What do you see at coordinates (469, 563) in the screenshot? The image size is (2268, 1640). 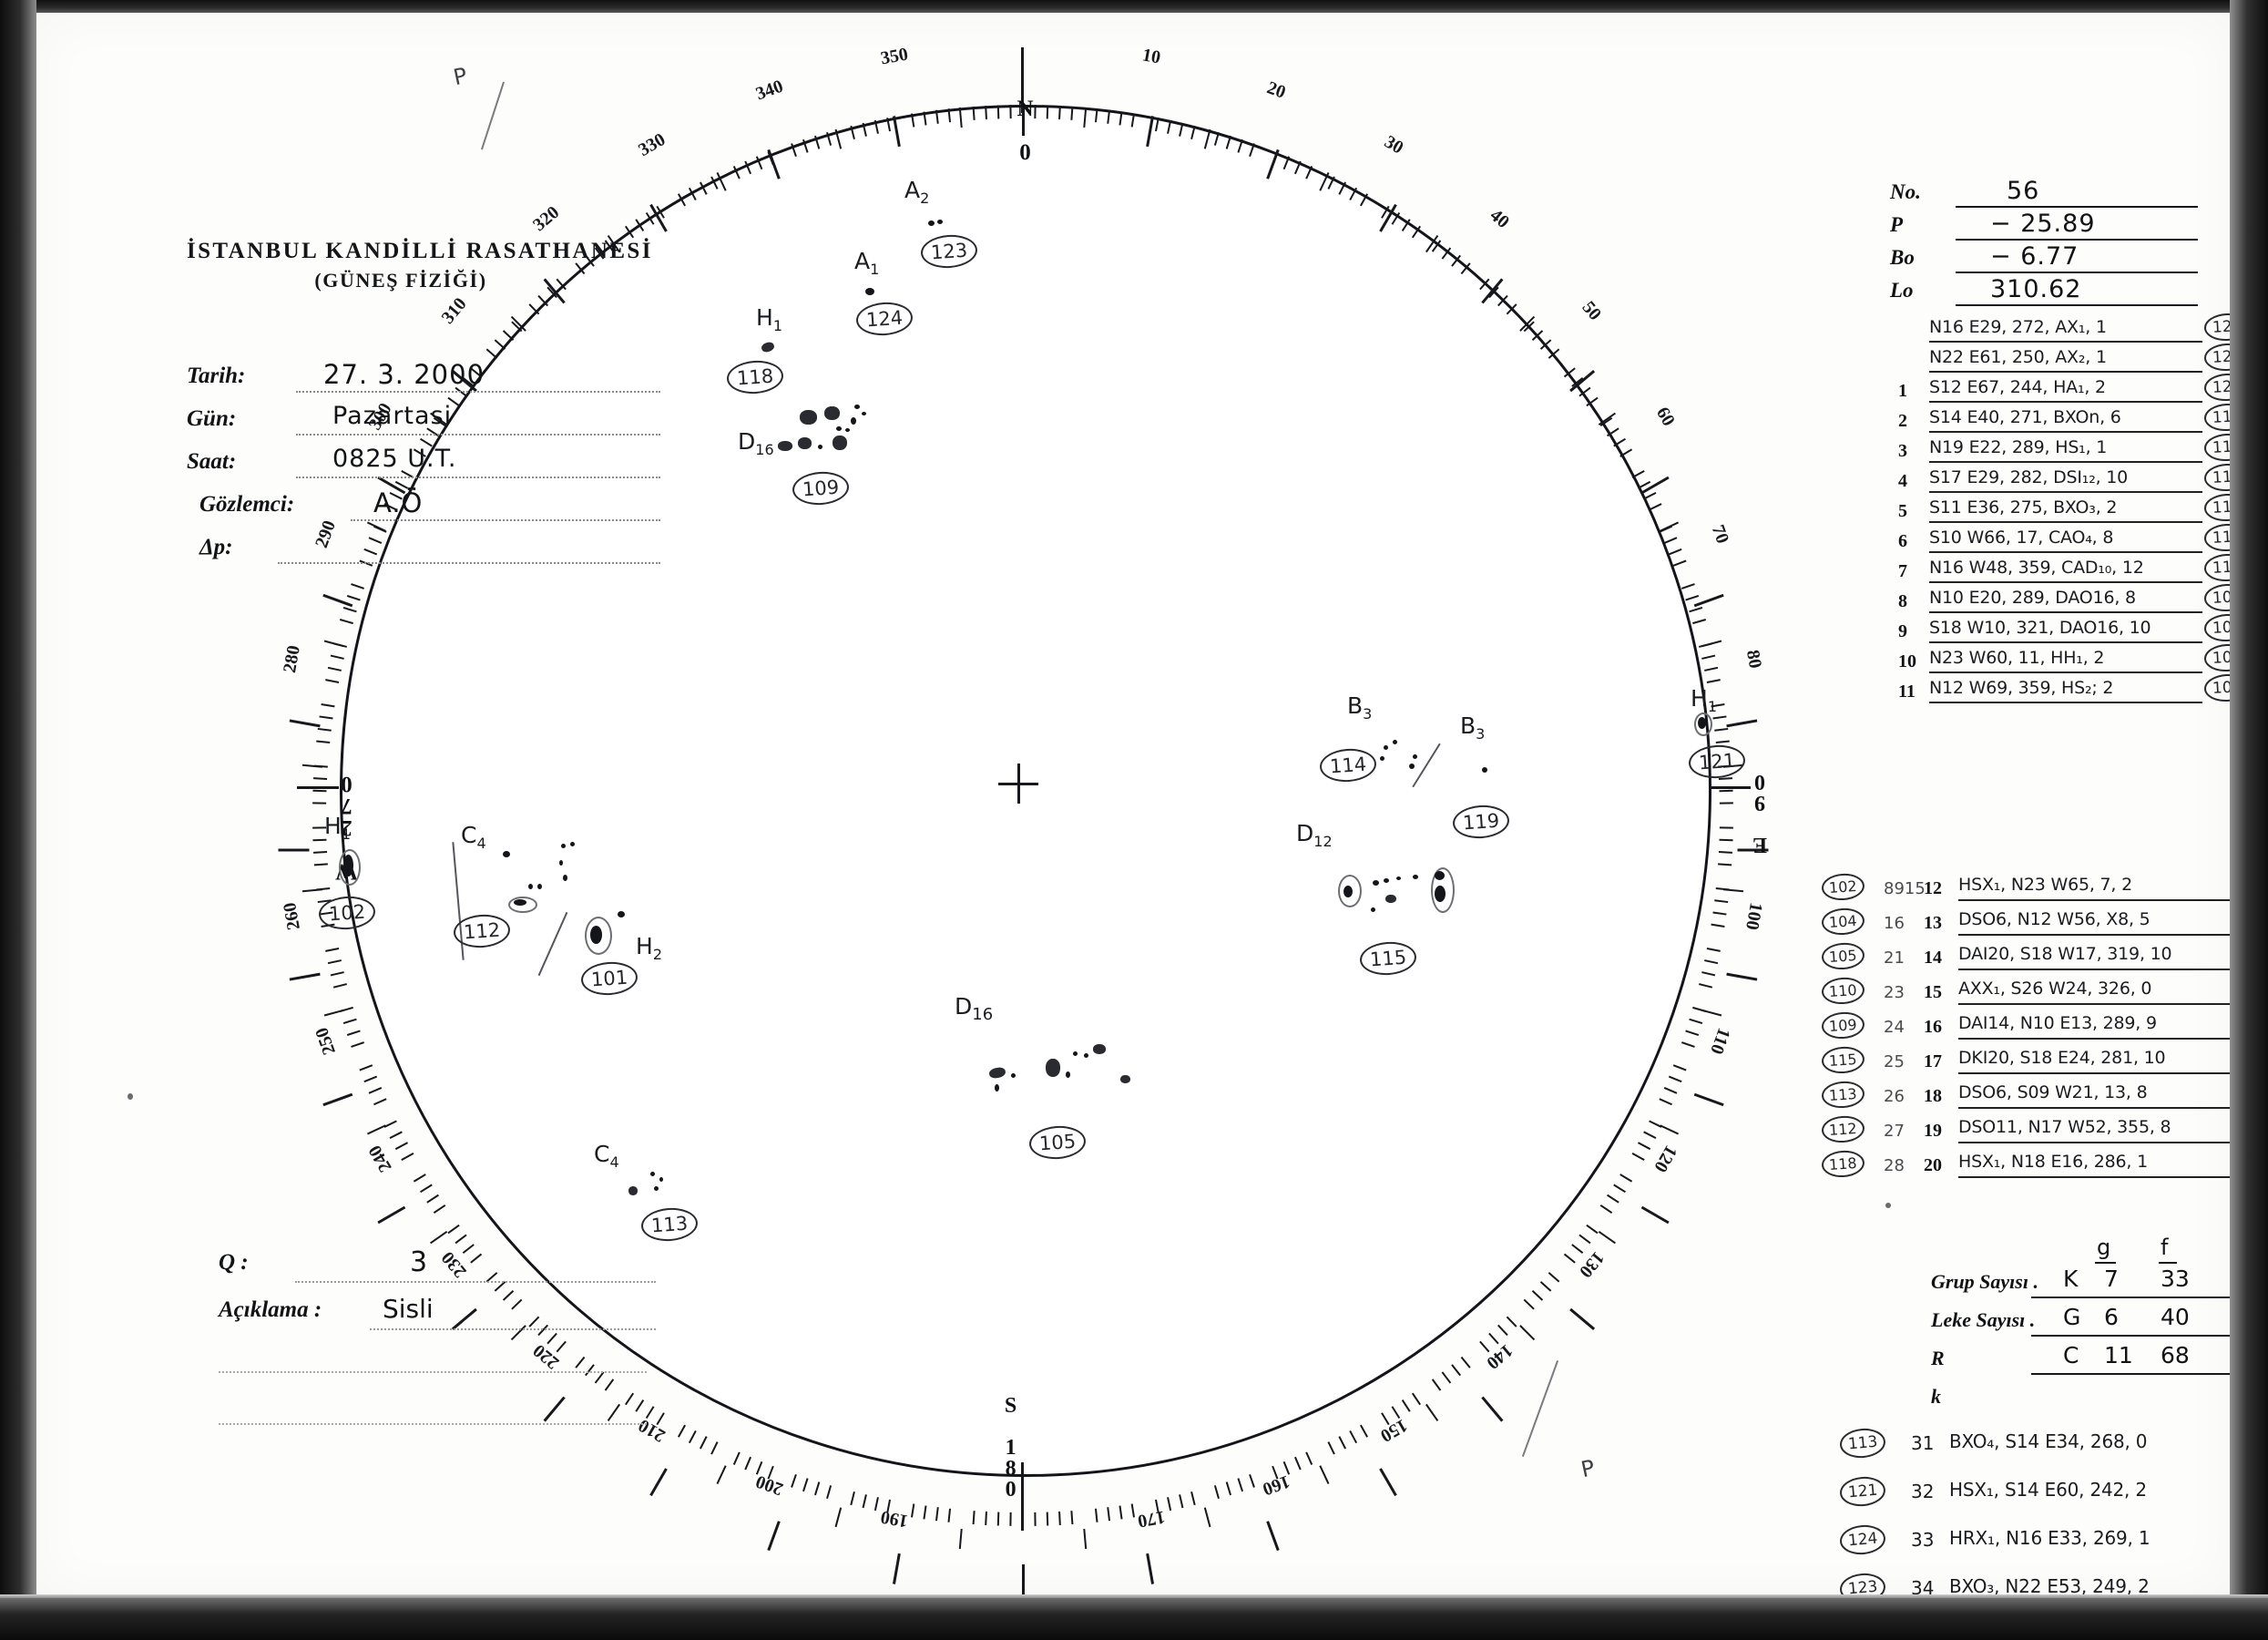 I see `field-underline-delta-p` at bounding box center [469, 563].